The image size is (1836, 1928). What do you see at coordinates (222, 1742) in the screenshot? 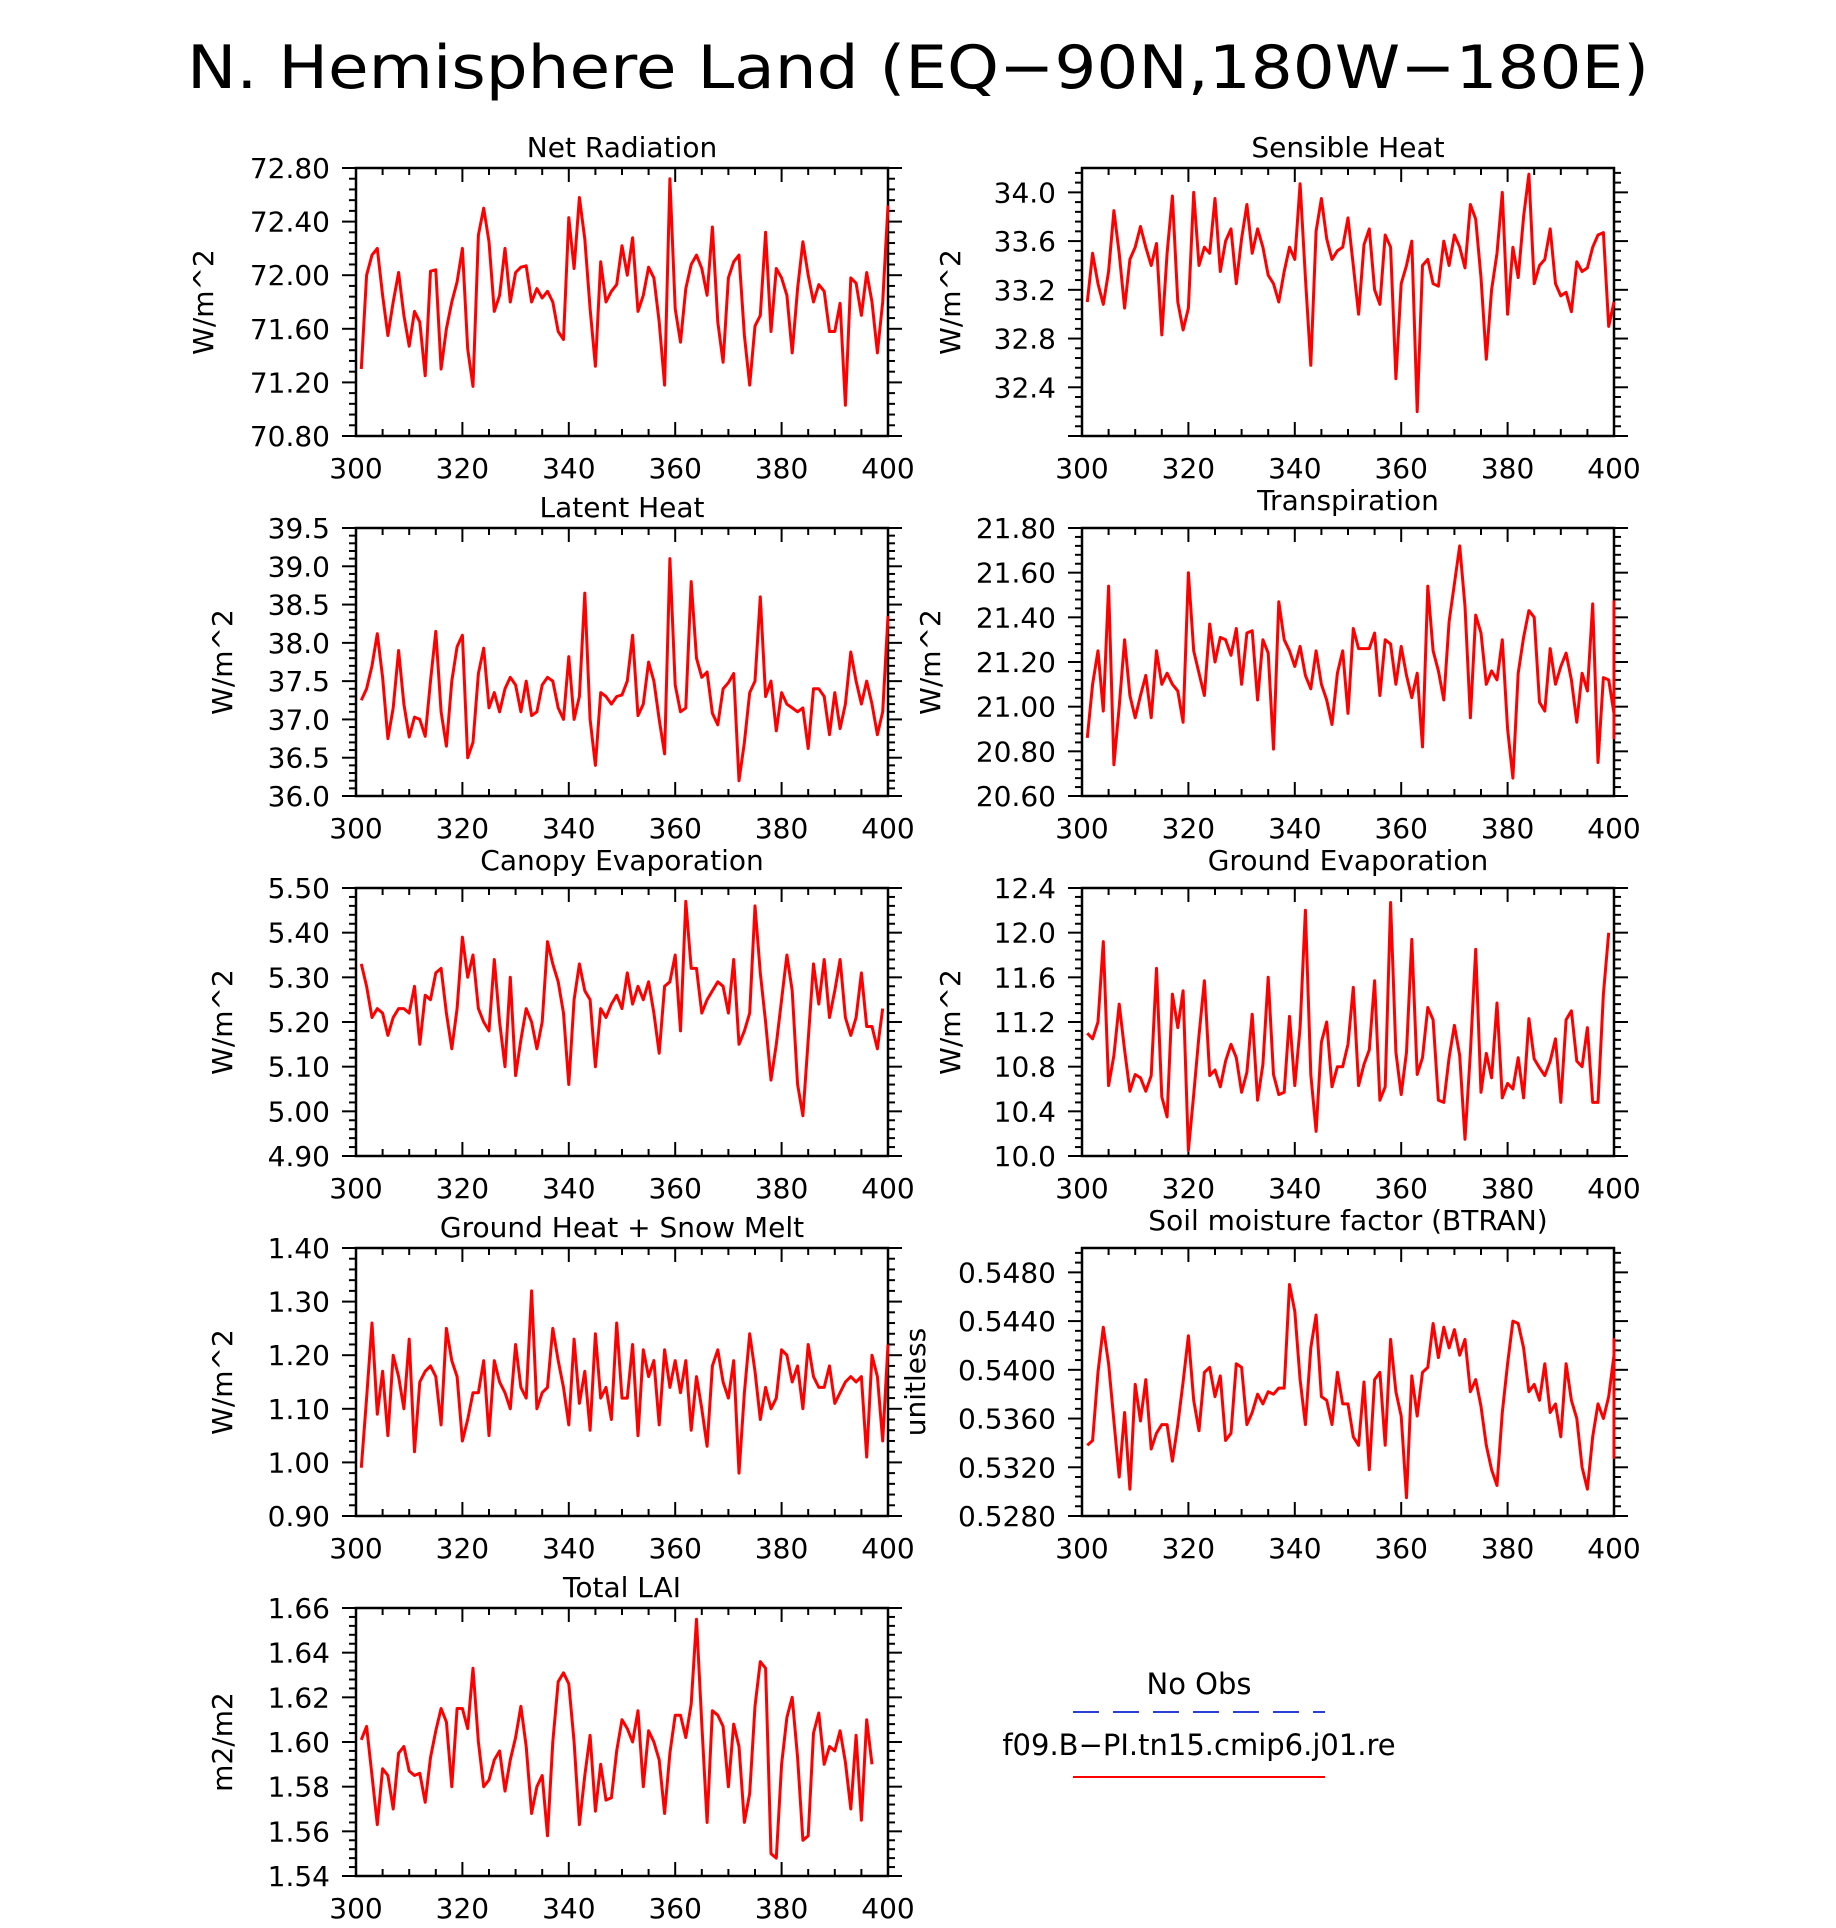
I see `y-axis-label: m2/m2` at bounding box center [222, 1742].